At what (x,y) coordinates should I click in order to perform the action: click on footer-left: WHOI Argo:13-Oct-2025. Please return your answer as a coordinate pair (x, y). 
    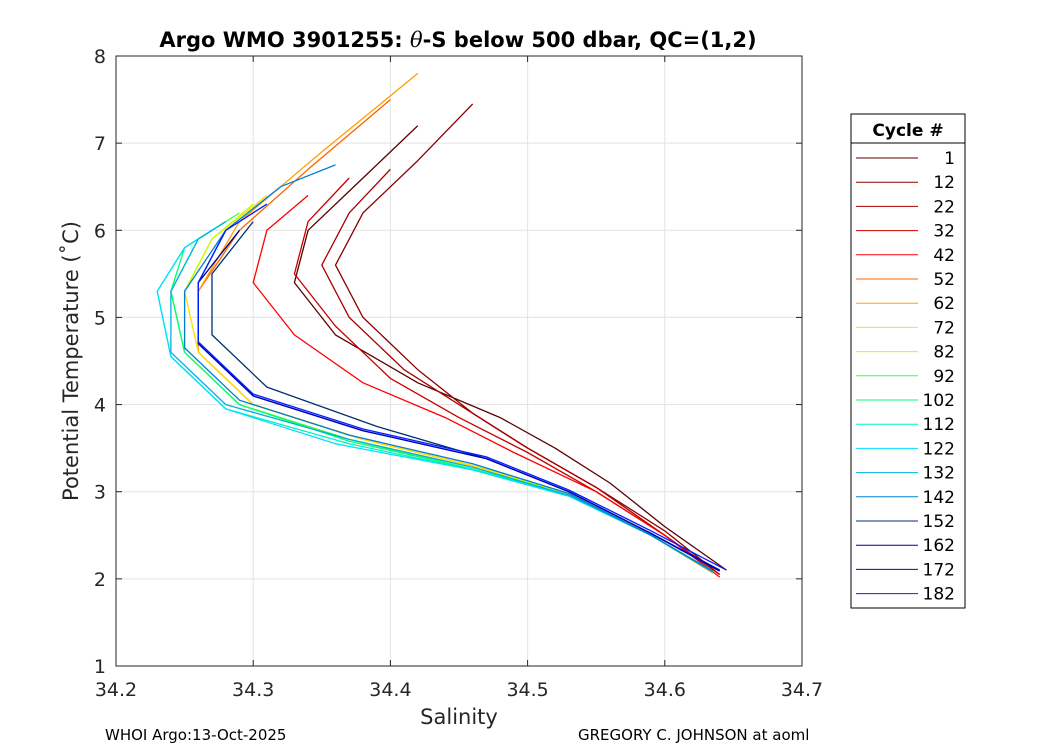
    Looking at the image, I should click on (195, 735).